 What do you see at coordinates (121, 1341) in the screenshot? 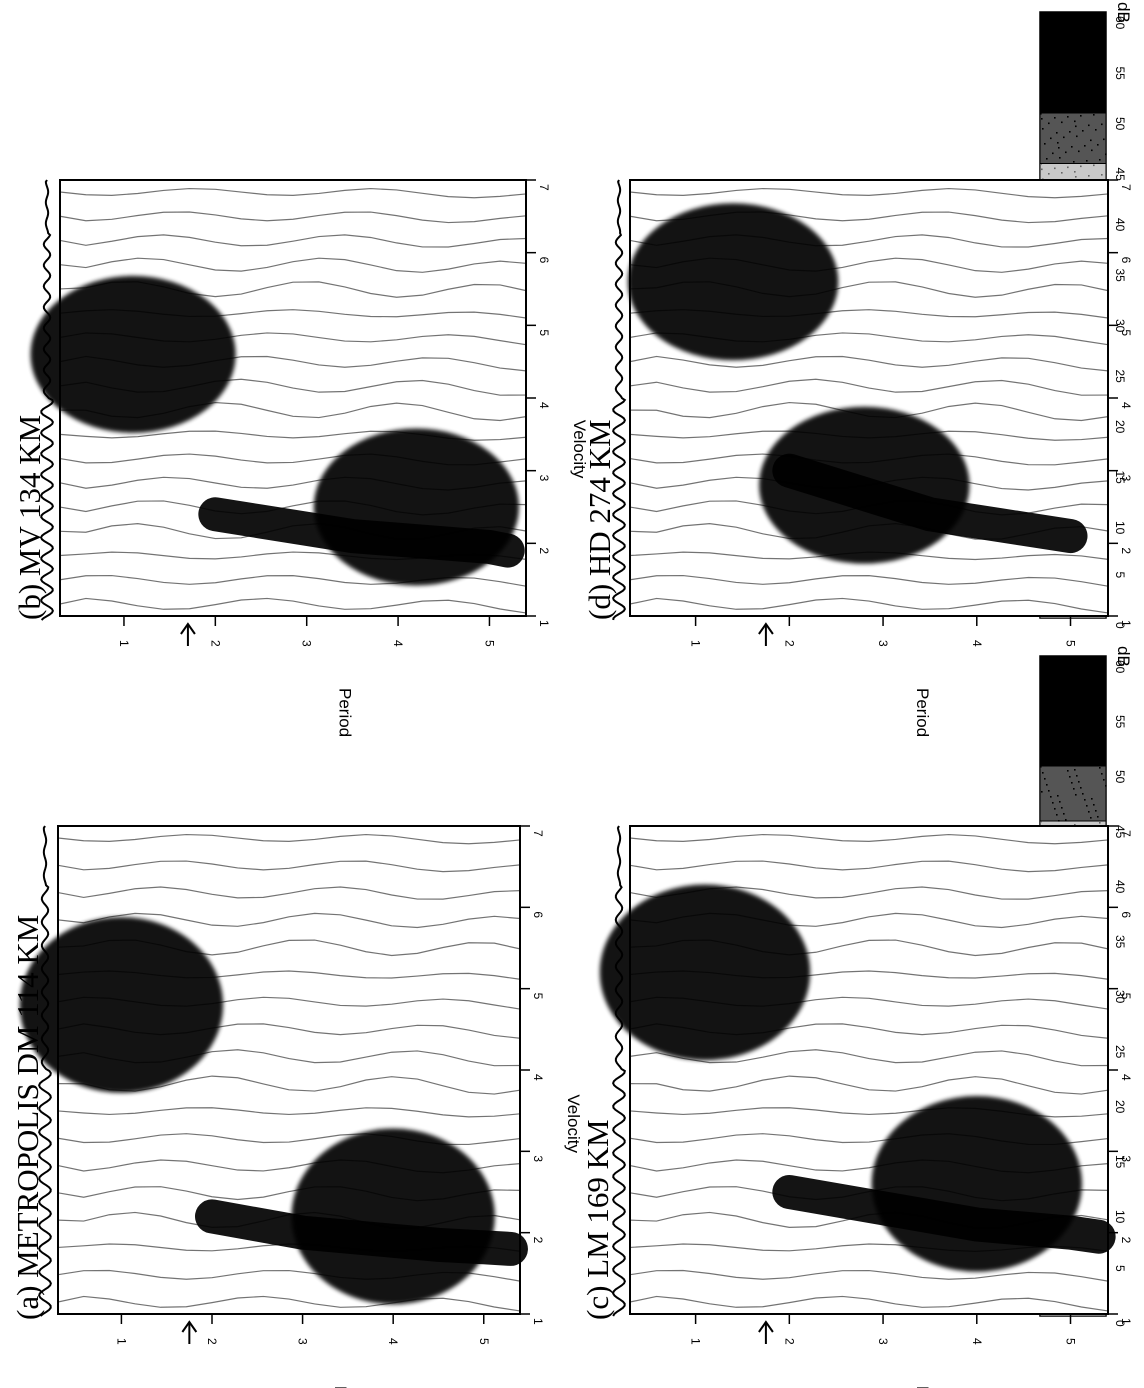
I see `x-tick-label: 1` at bounding box center [121, 1341].